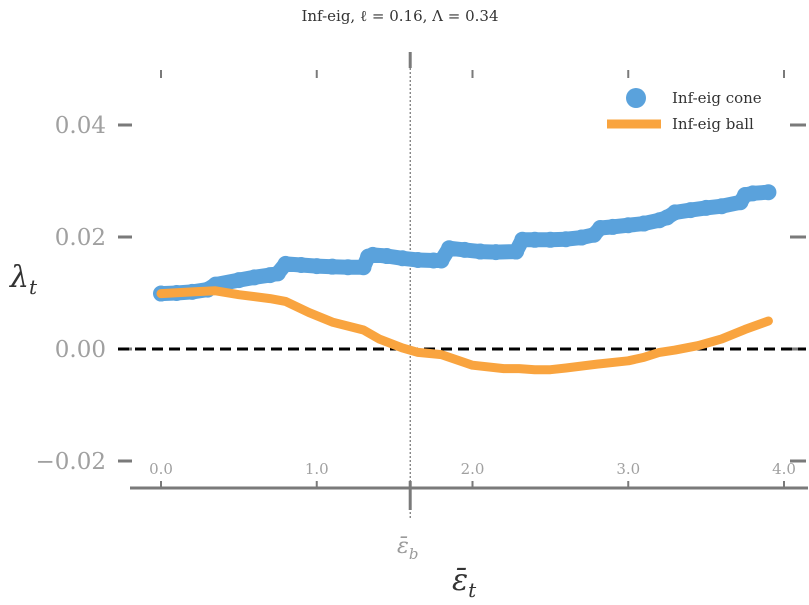 Image resolution: width=809 pixels, height=605 pixels. I want to click on legend-label: Inf-eig ball, so click(713, 124).